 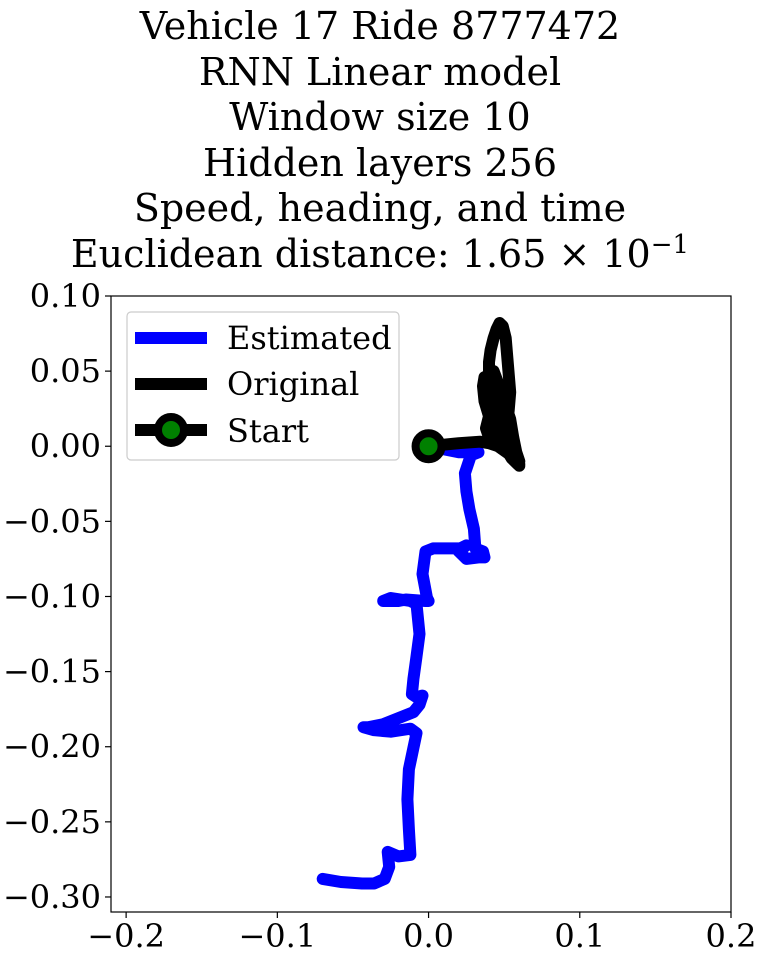 I want to click on title-line-distance: Euclidean distance: 1.65 × 10−1, so click(x=380, y=255).